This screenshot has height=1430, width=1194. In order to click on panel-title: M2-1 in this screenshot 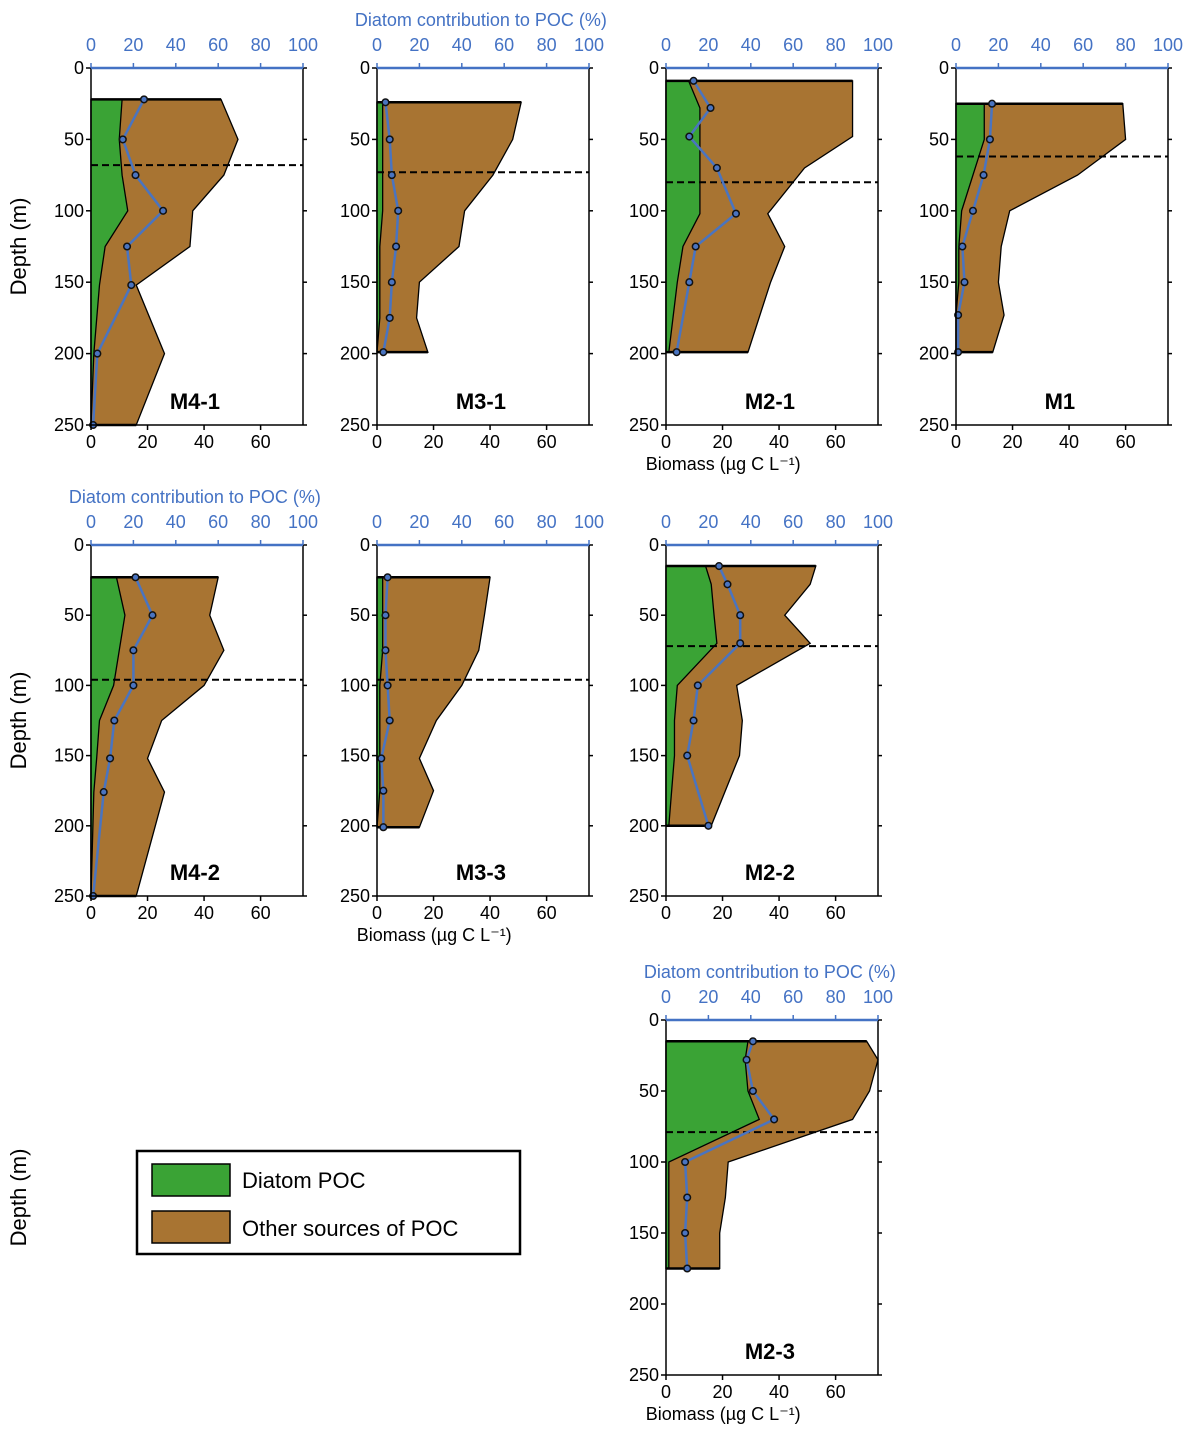, I will do `click(770, 401)`.